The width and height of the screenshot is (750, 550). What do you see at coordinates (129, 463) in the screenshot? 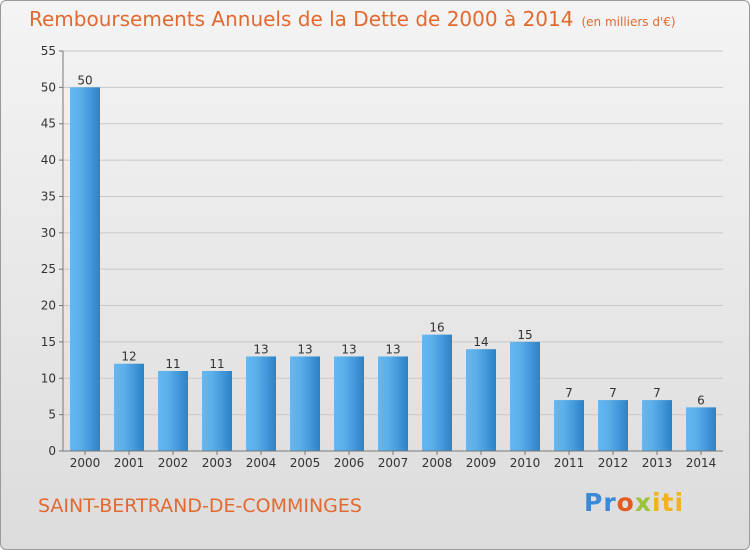
I see `x-tick-label: 2001` at bounding box center [129, 463].